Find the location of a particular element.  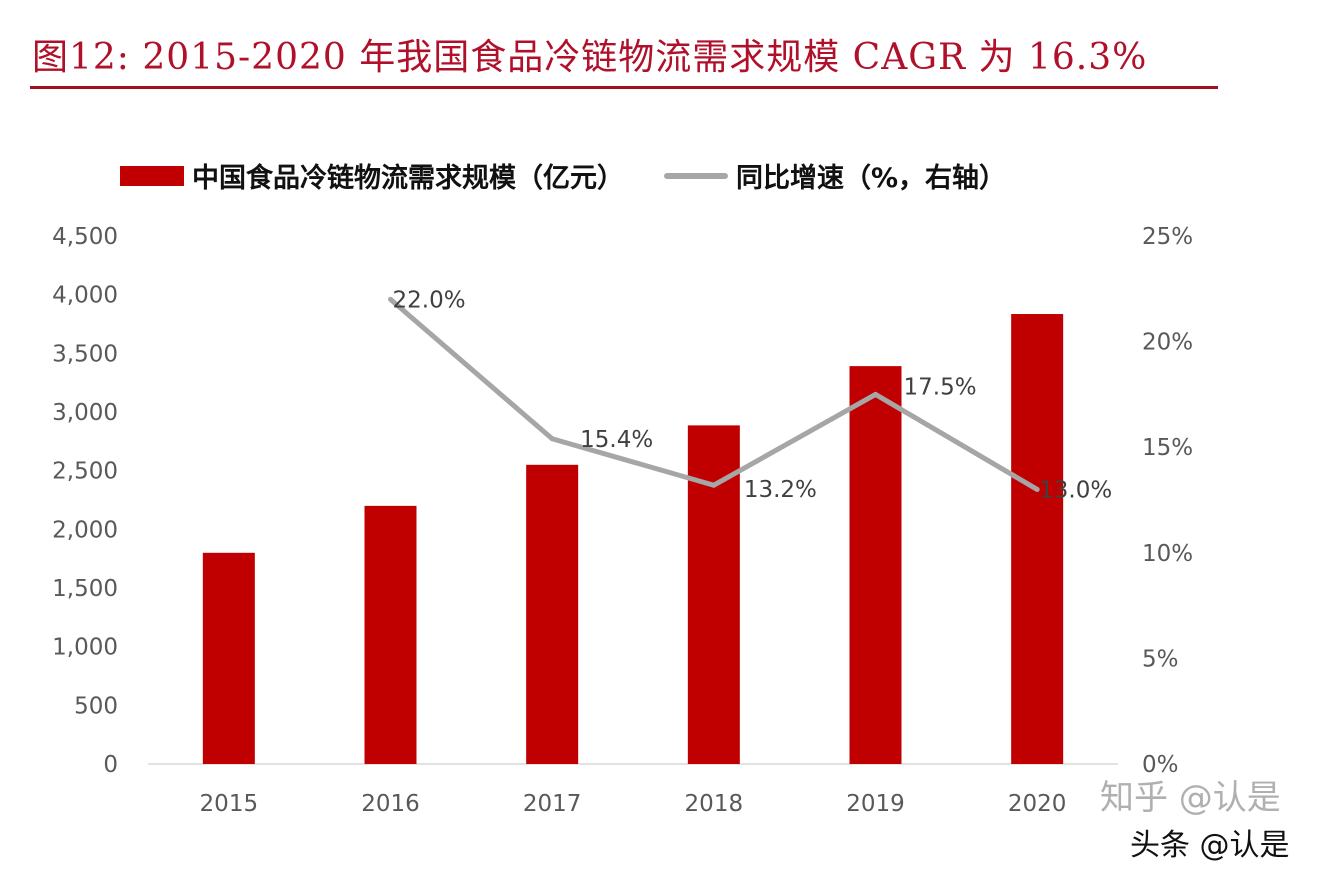

data-label: 22.0% is located at coordinates (429, 300).